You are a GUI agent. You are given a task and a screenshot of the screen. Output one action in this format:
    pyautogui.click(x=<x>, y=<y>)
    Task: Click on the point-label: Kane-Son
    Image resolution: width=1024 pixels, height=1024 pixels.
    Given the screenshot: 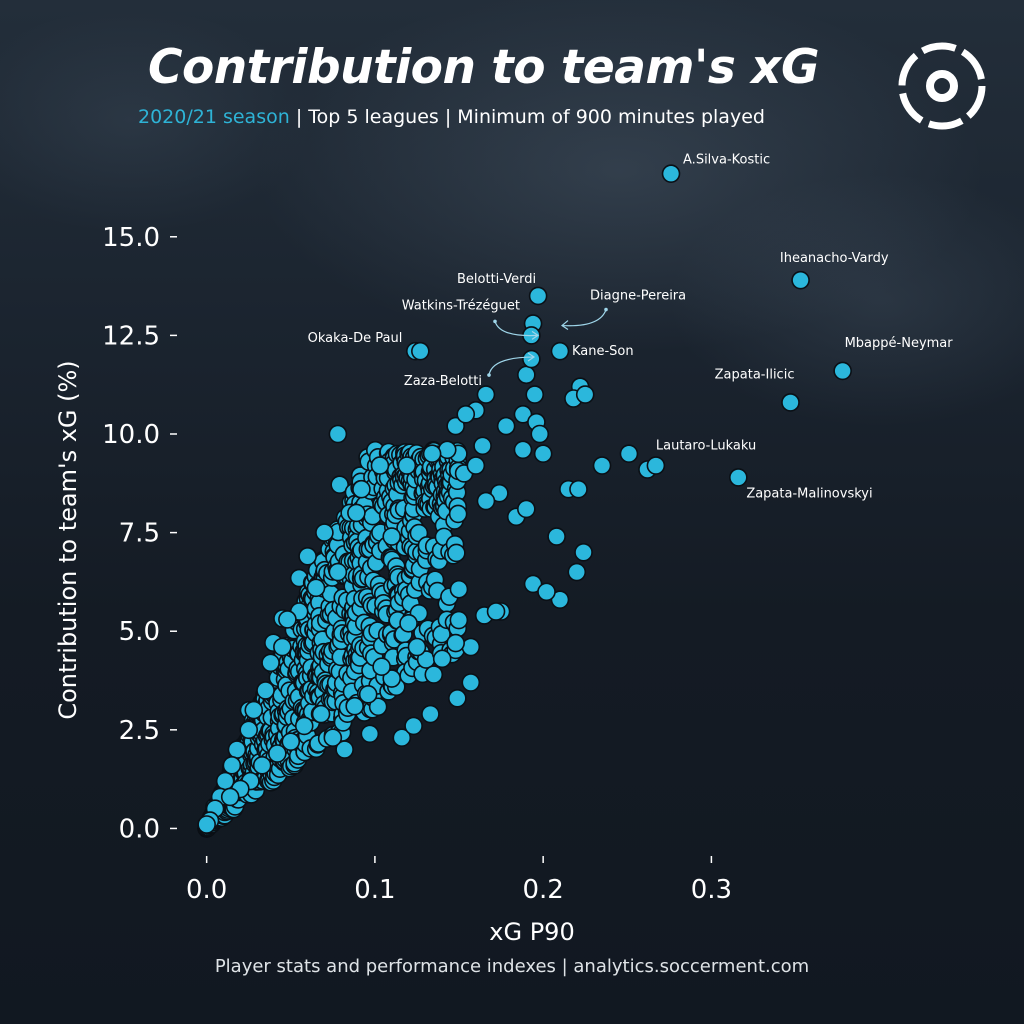 What is the action you would take?
    pyautogui.click(x=603, y=351)
    